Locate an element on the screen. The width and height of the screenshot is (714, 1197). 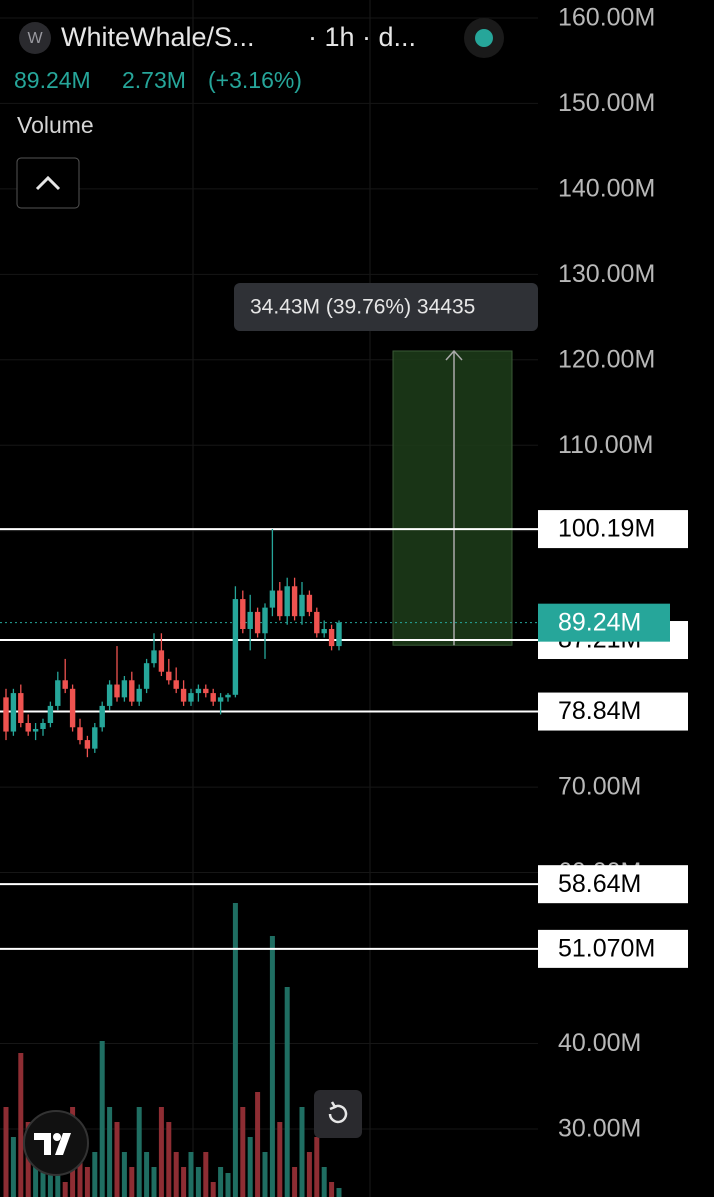
chevron-icon is located at coordinates (48, 183).